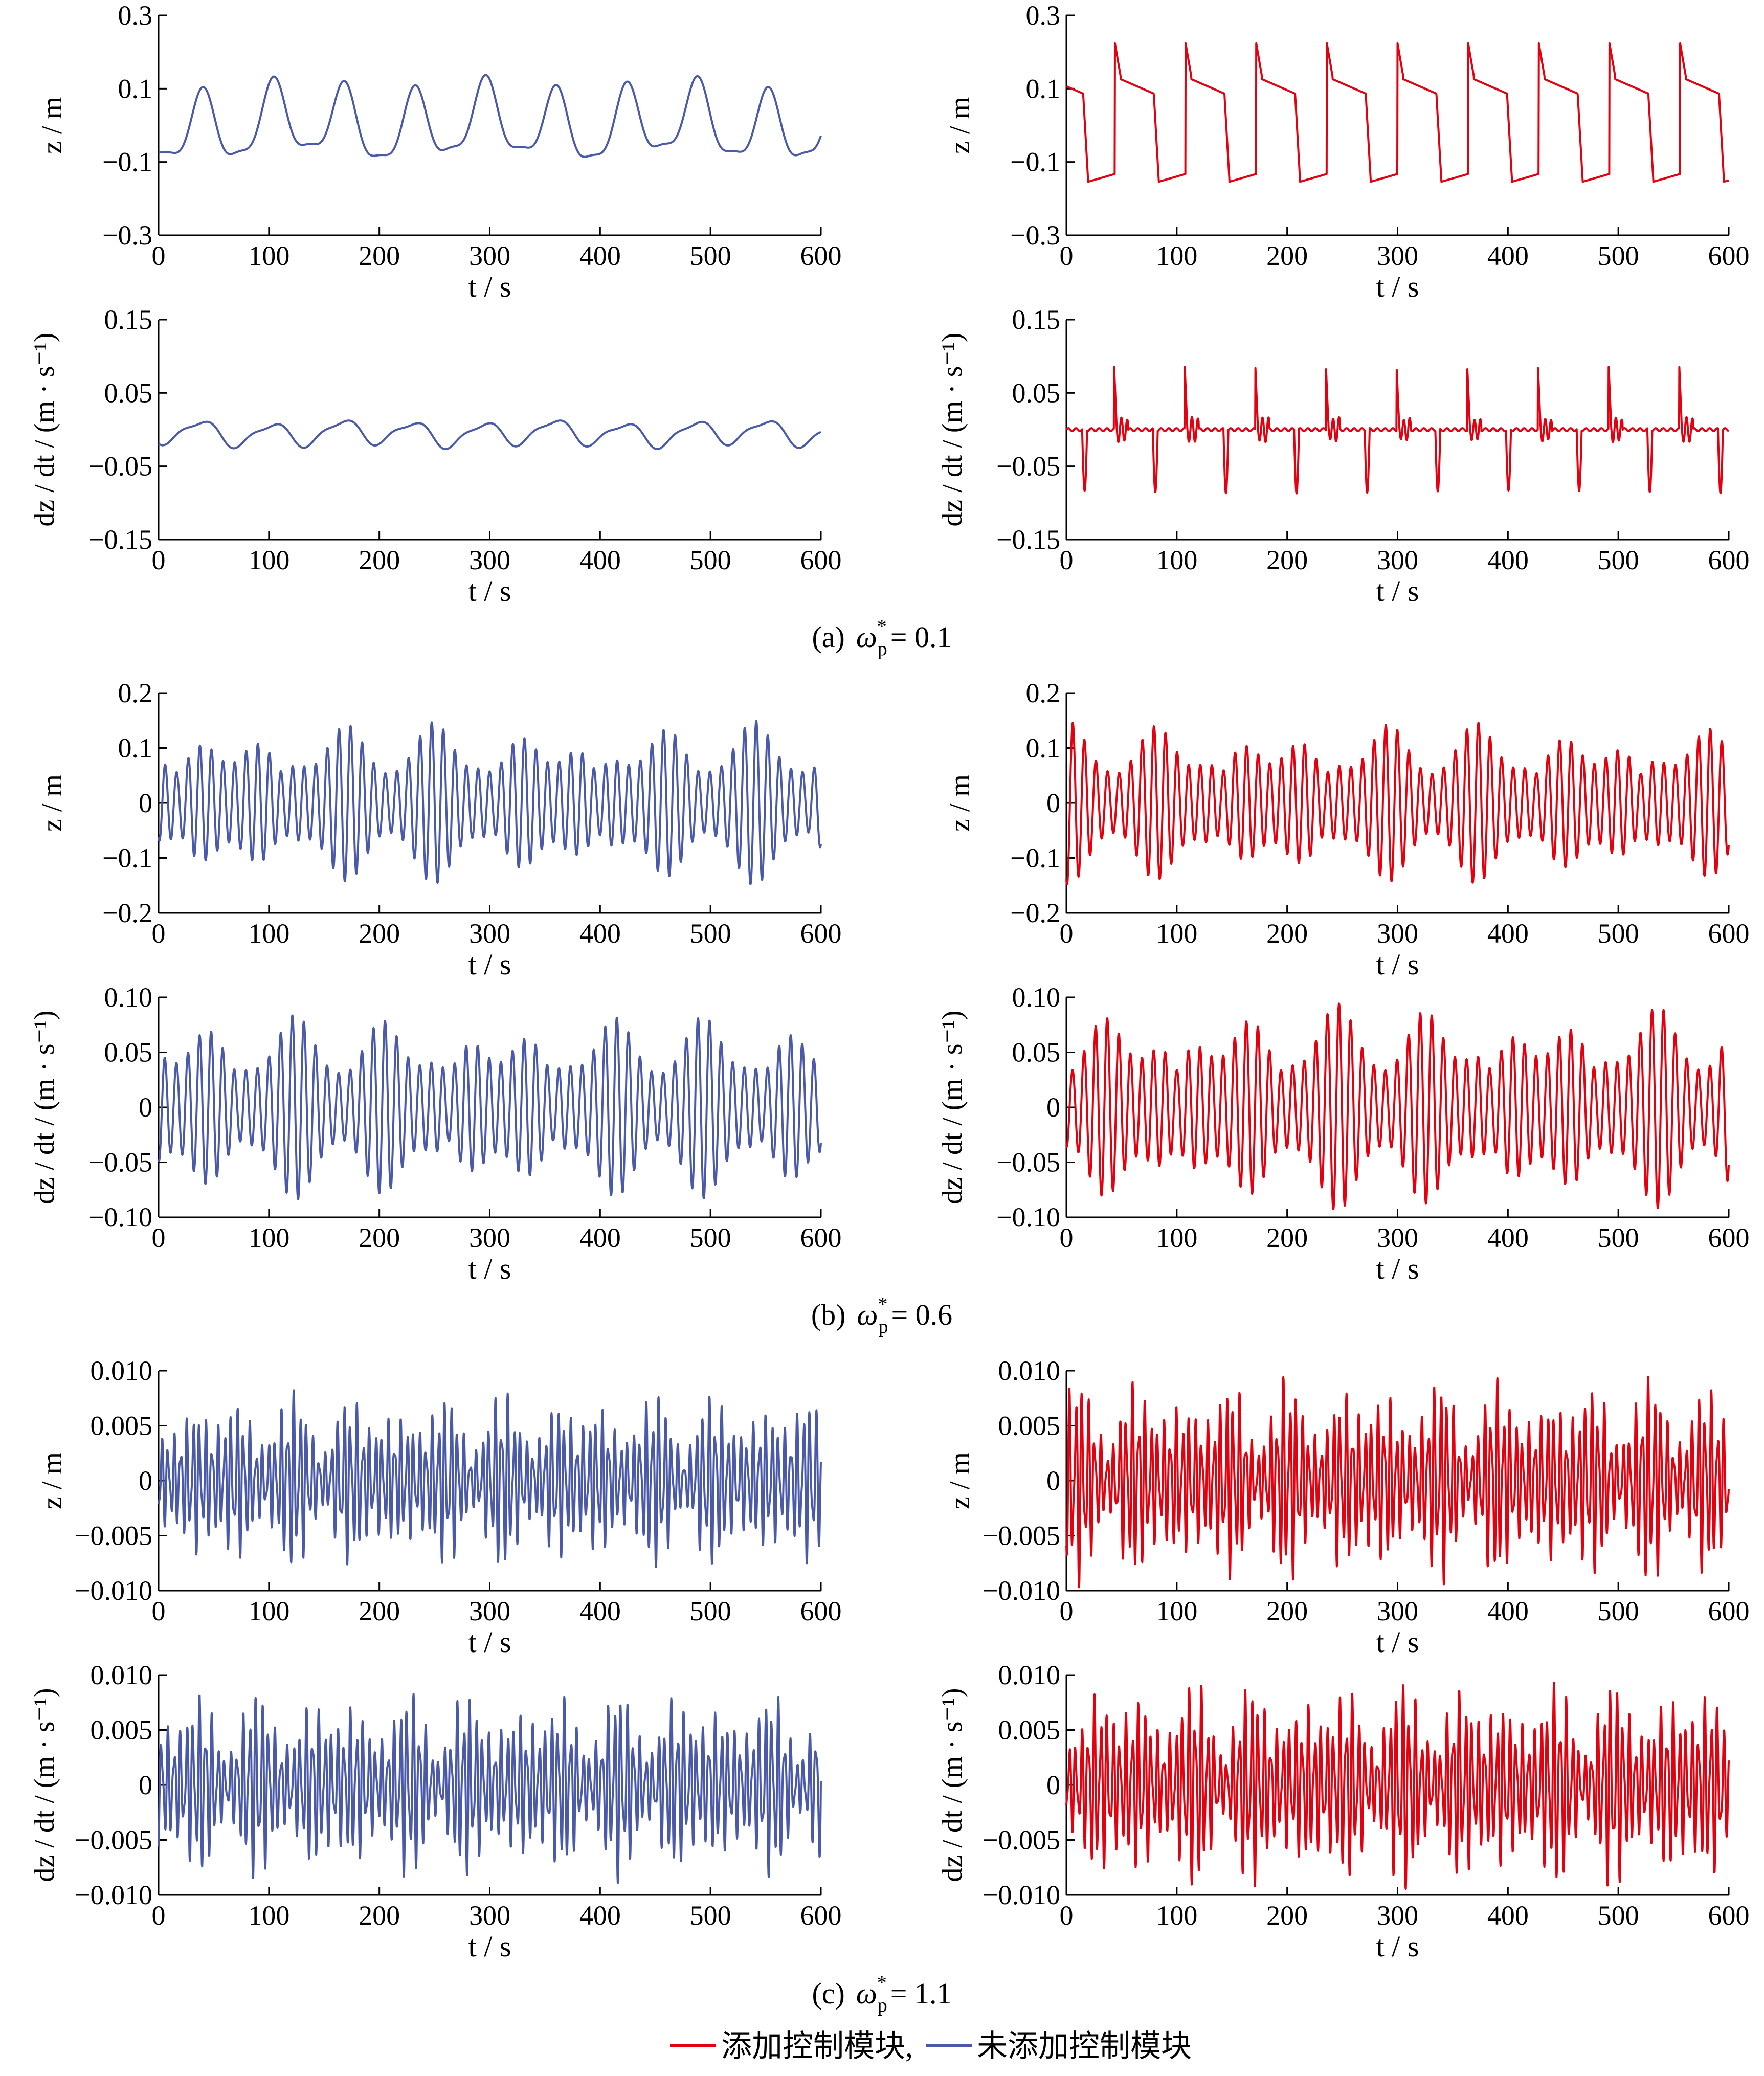 The image size is (1764, 2076). I want to click on y-tick-label: 0.1, so click(1043, 88).